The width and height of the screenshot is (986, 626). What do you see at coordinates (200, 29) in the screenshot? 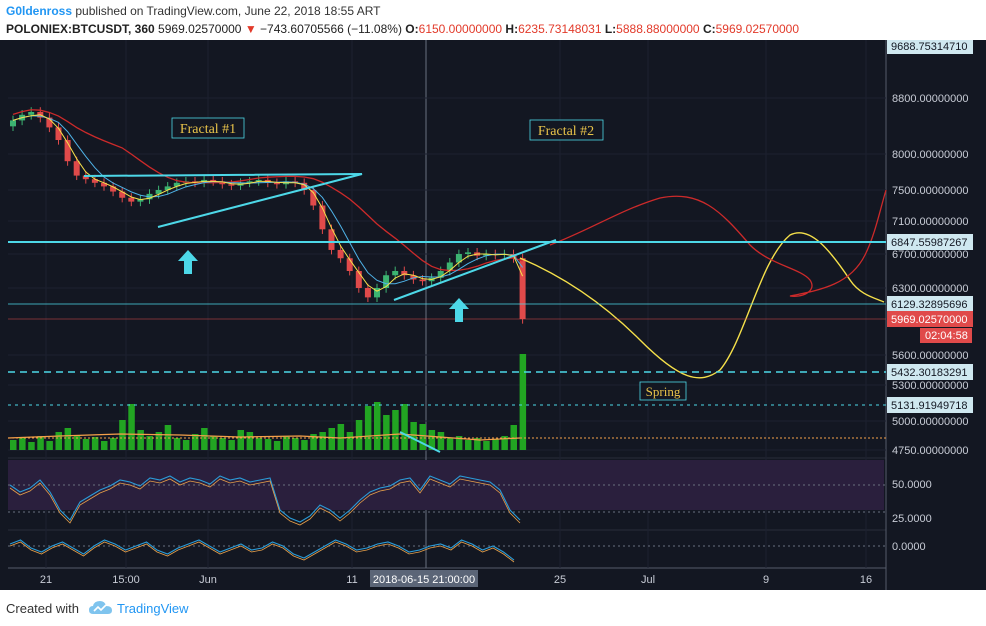
I see `last-price: 5969.02570000` at bounding box center [200, 29].